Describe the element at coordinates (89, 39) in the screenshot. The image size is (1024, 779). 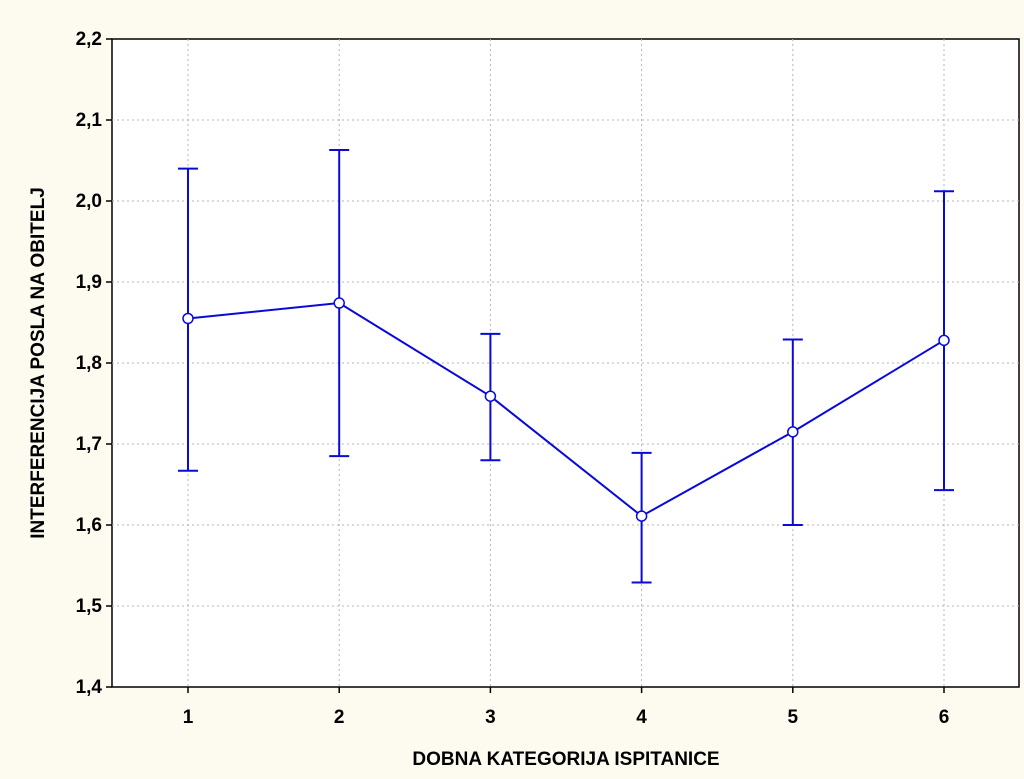
I see `y-tick-label: 2,2` at that location.